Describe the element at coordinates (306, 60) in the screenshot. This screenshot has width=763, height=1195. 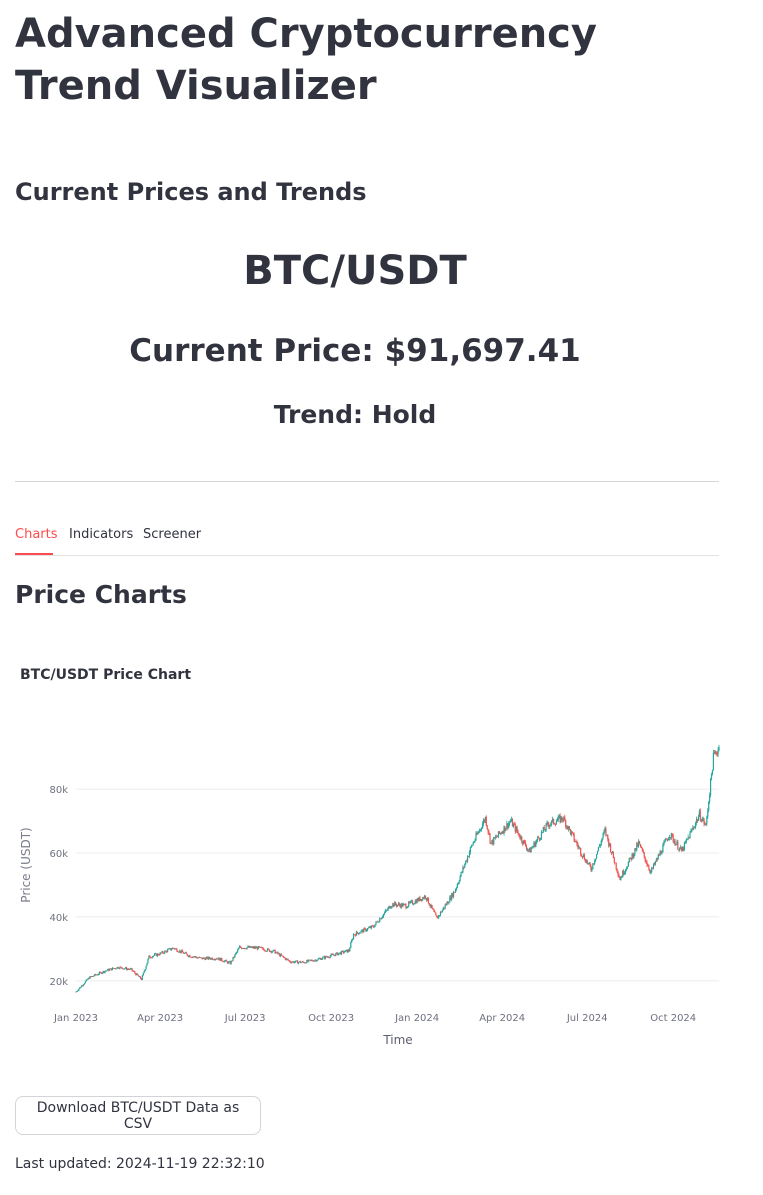
I see `page-title: Advanced Cryptocurrency Trend Visualizer` at that location.